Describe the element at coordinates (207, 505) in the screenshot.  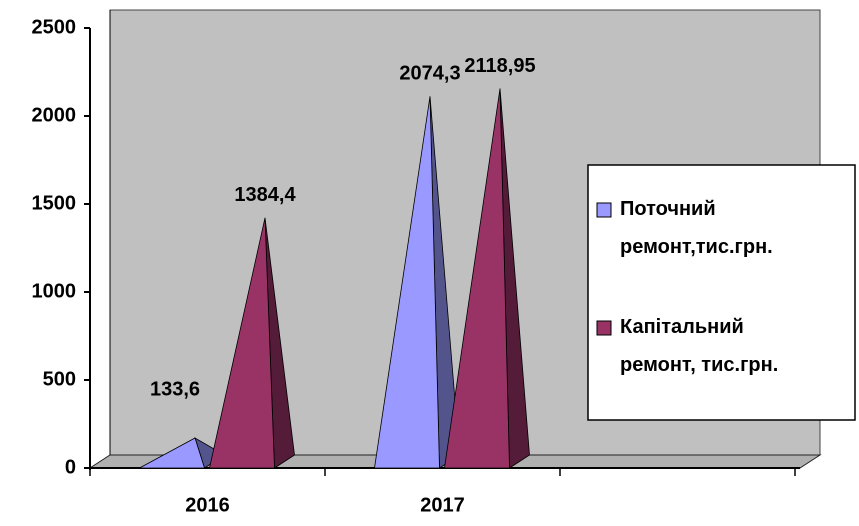
I see `x-tick-label: 2016` at that location.